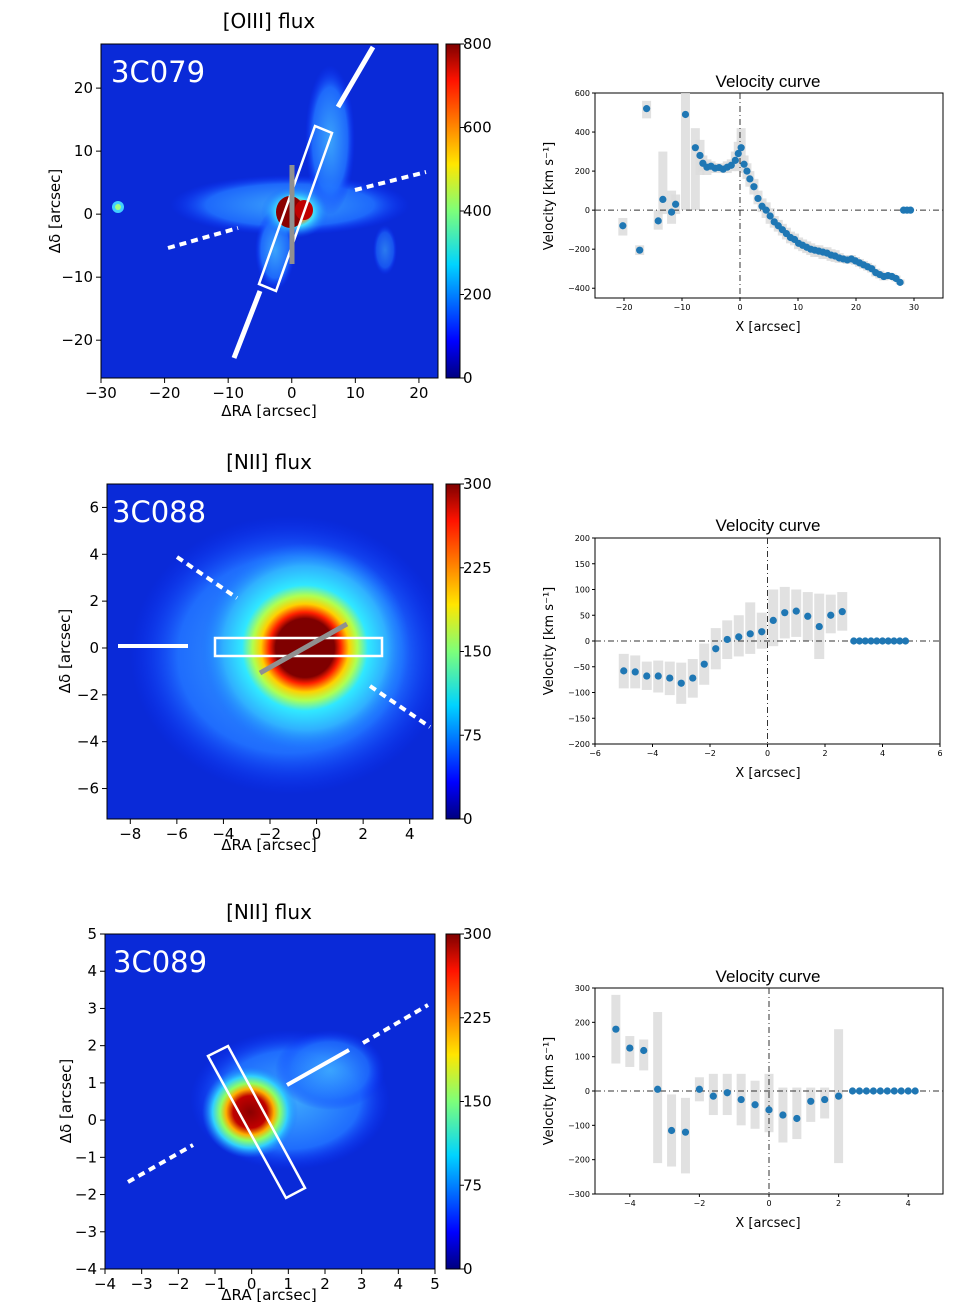 The height and width of the screenshot is (1309, 954). What do you see at coordinates (94, 507) in the screenshot?
I see `y-tick-label: 6` at bounding box center [94, 507].